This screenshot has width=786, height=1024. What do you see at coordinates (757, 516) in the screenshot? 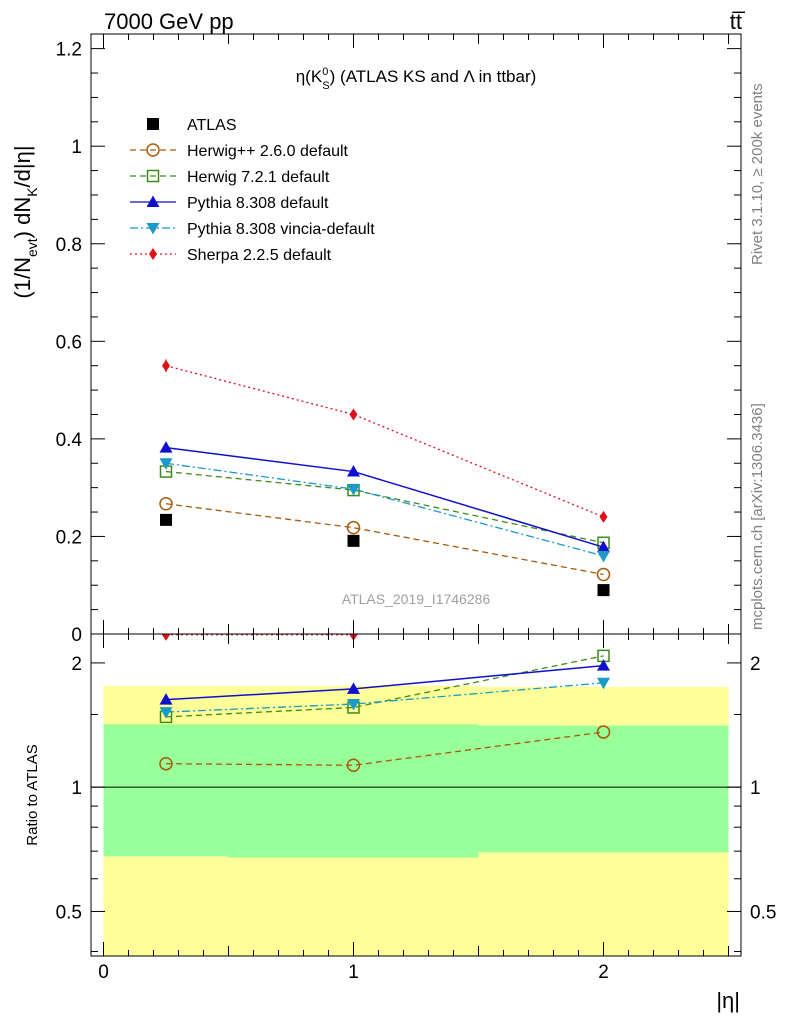
I see `mcplots-label: mcplots.cern.ch [arXiv:1306.3436]` at bounding box center [757, 516].